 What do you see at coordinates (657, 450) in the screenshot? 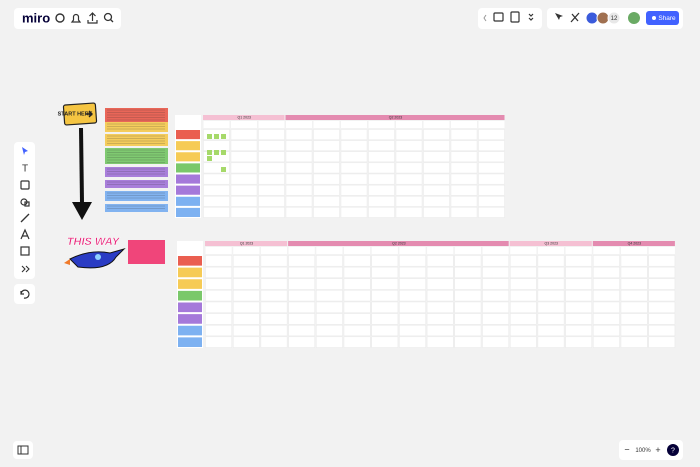
I see `zoom-in: +` at bounding box center [657, 450].